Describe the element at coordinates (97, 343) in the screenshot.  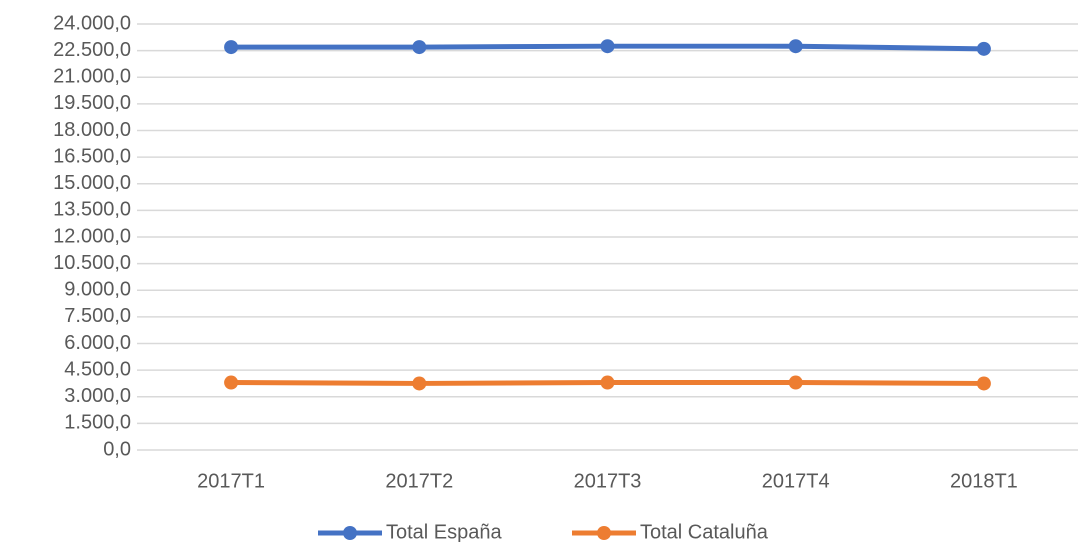
I see `y-tick-label: 6.000,0` at that location.